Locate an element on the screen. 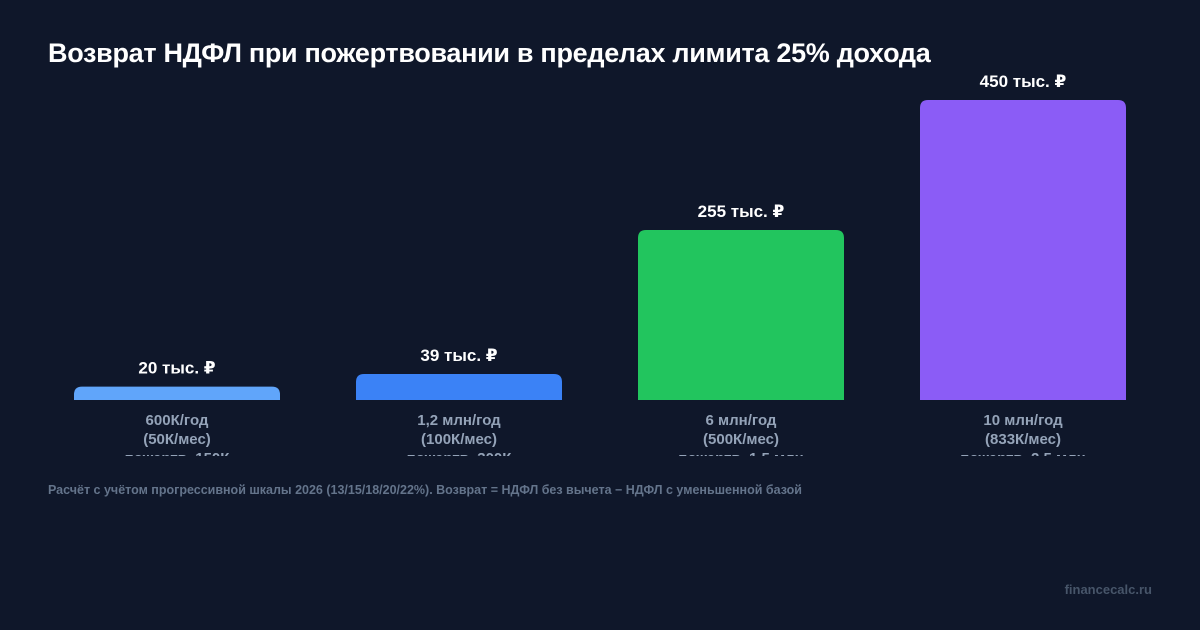 Image resolution: width=1200 pixels, height=630 pixels. category-label: (500К/мес) is located at coordinates (741, 439).